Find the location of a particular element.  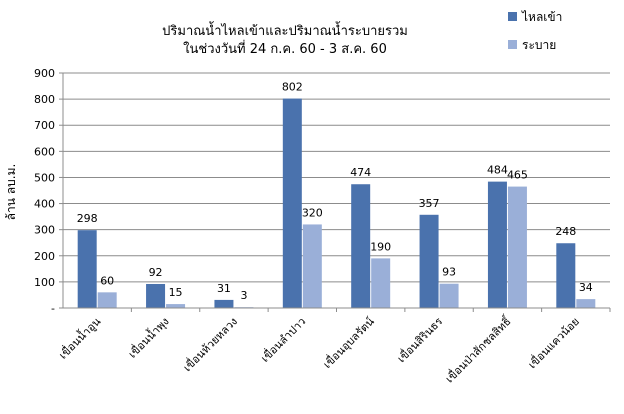

data-label: 15 is located at coordinates (176, 292).